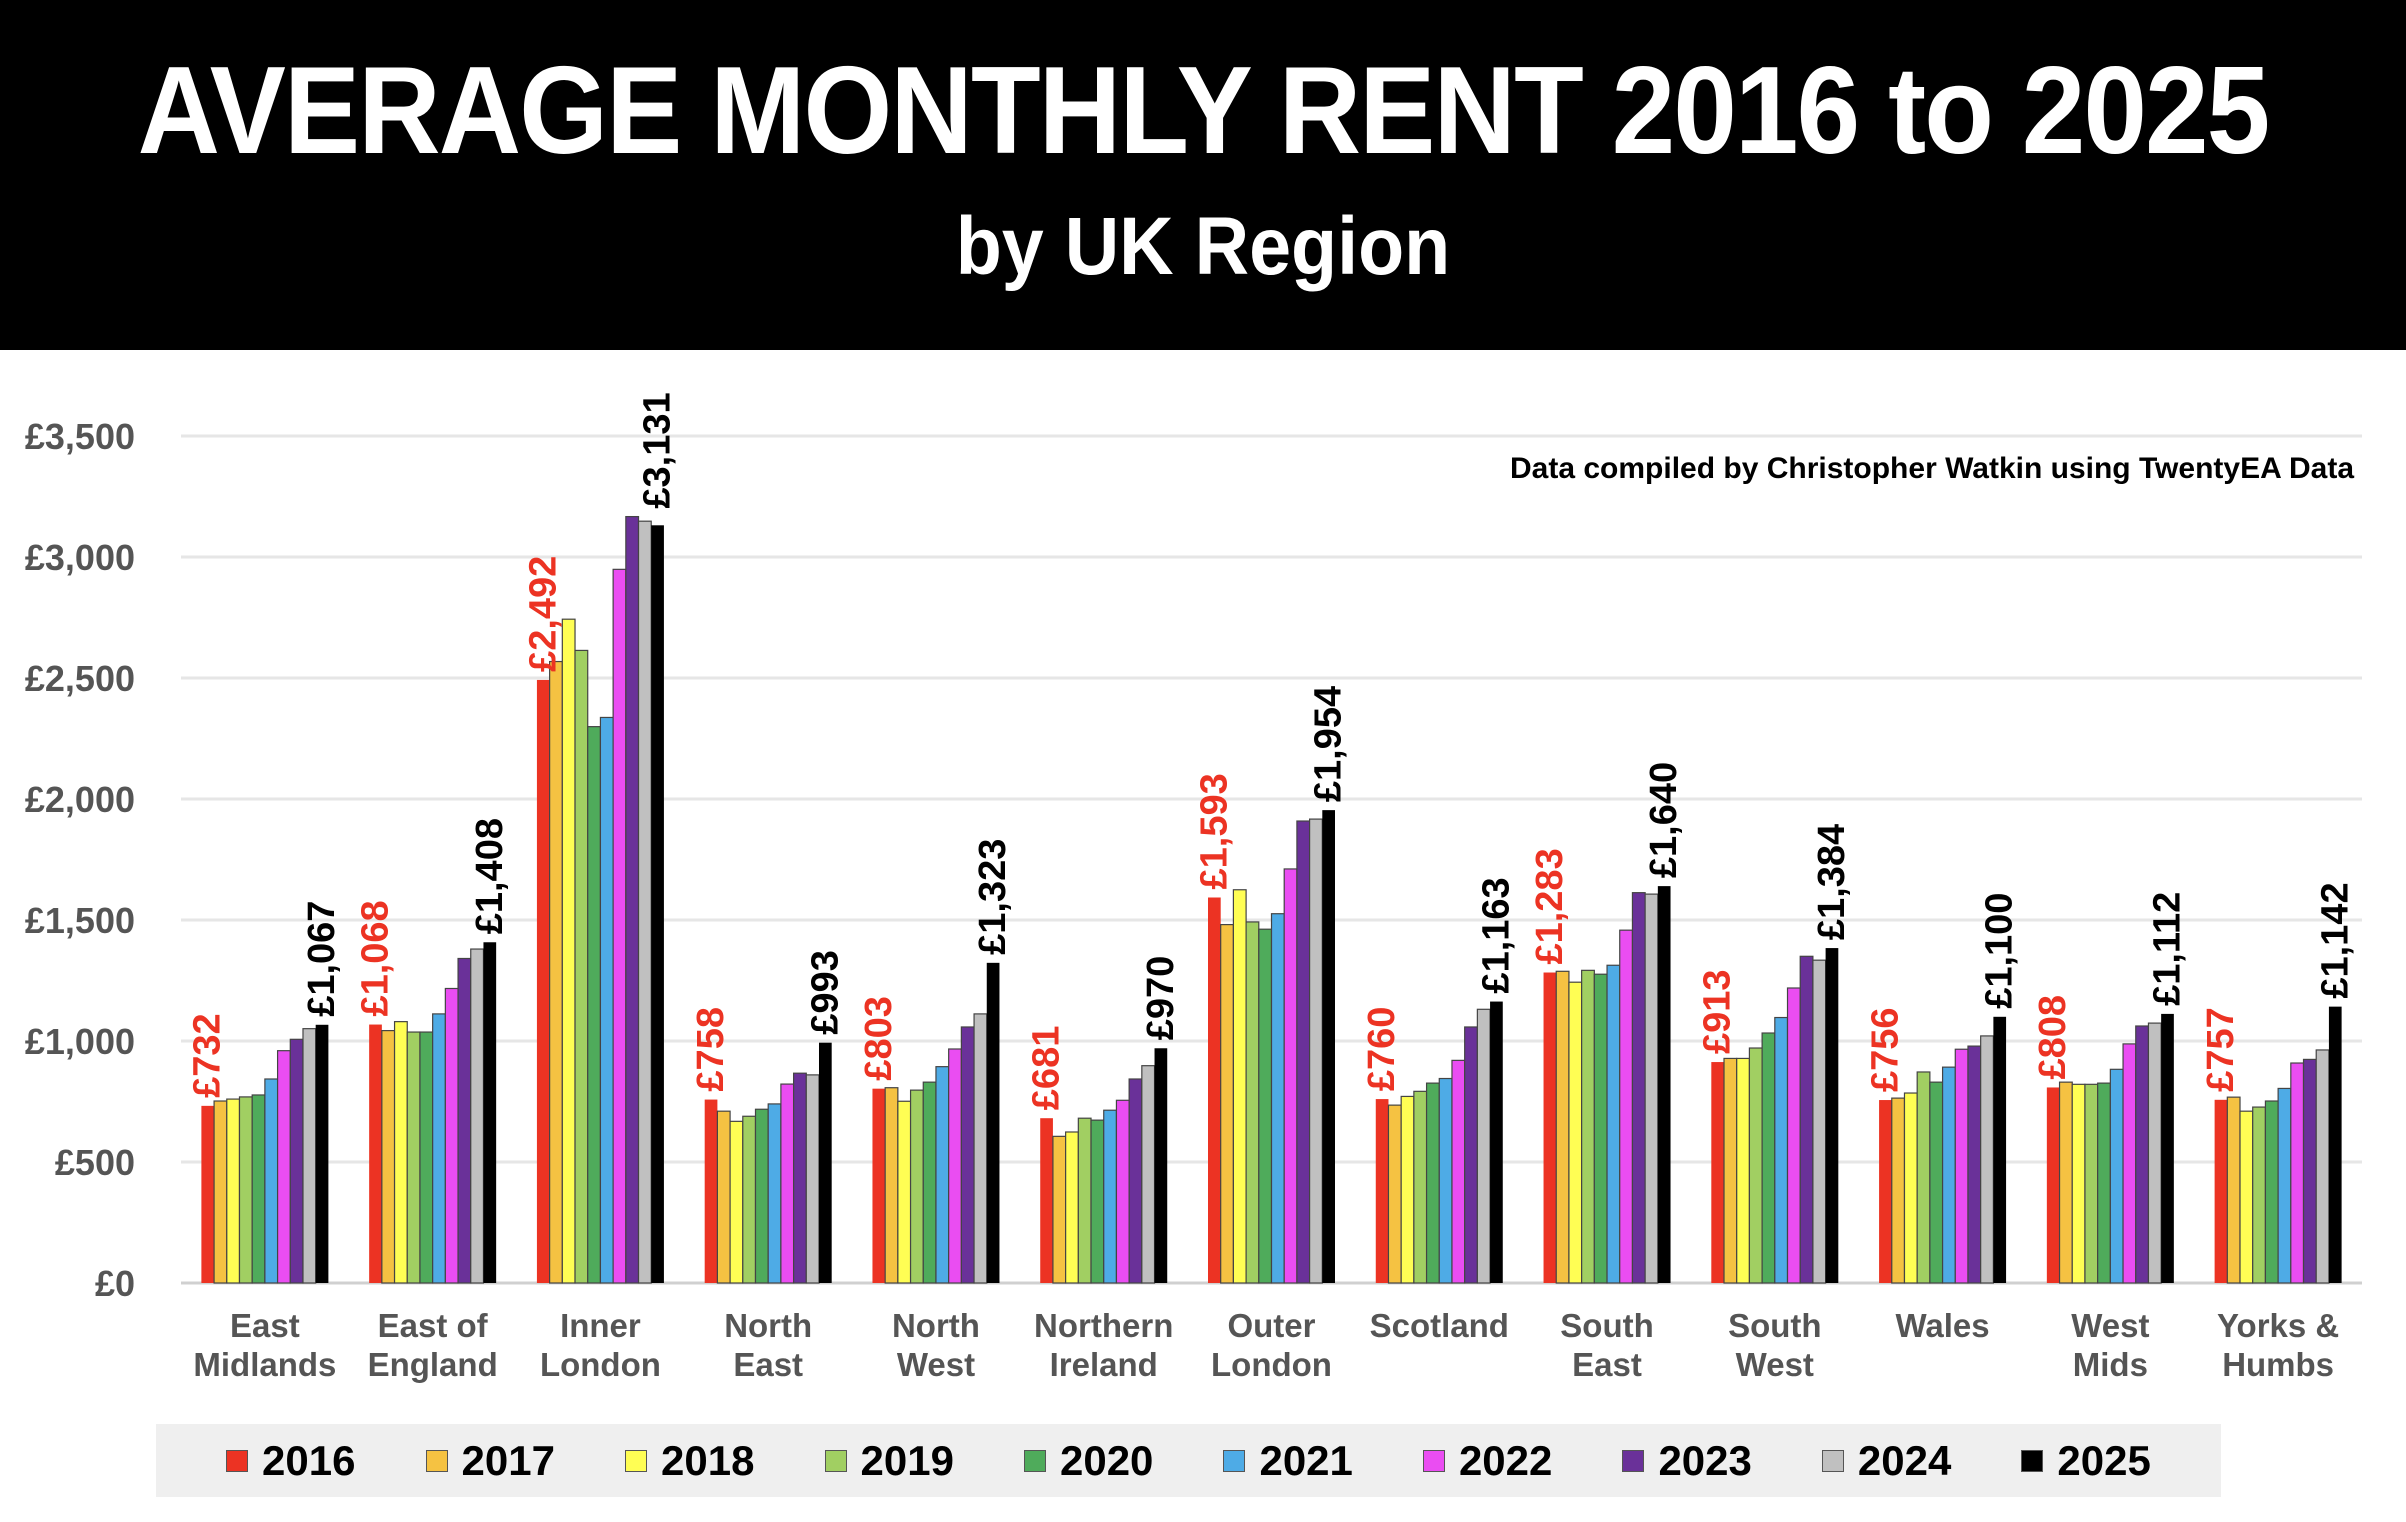  I want to click on legend-item-2024: 2024, so click(1886, 1461).